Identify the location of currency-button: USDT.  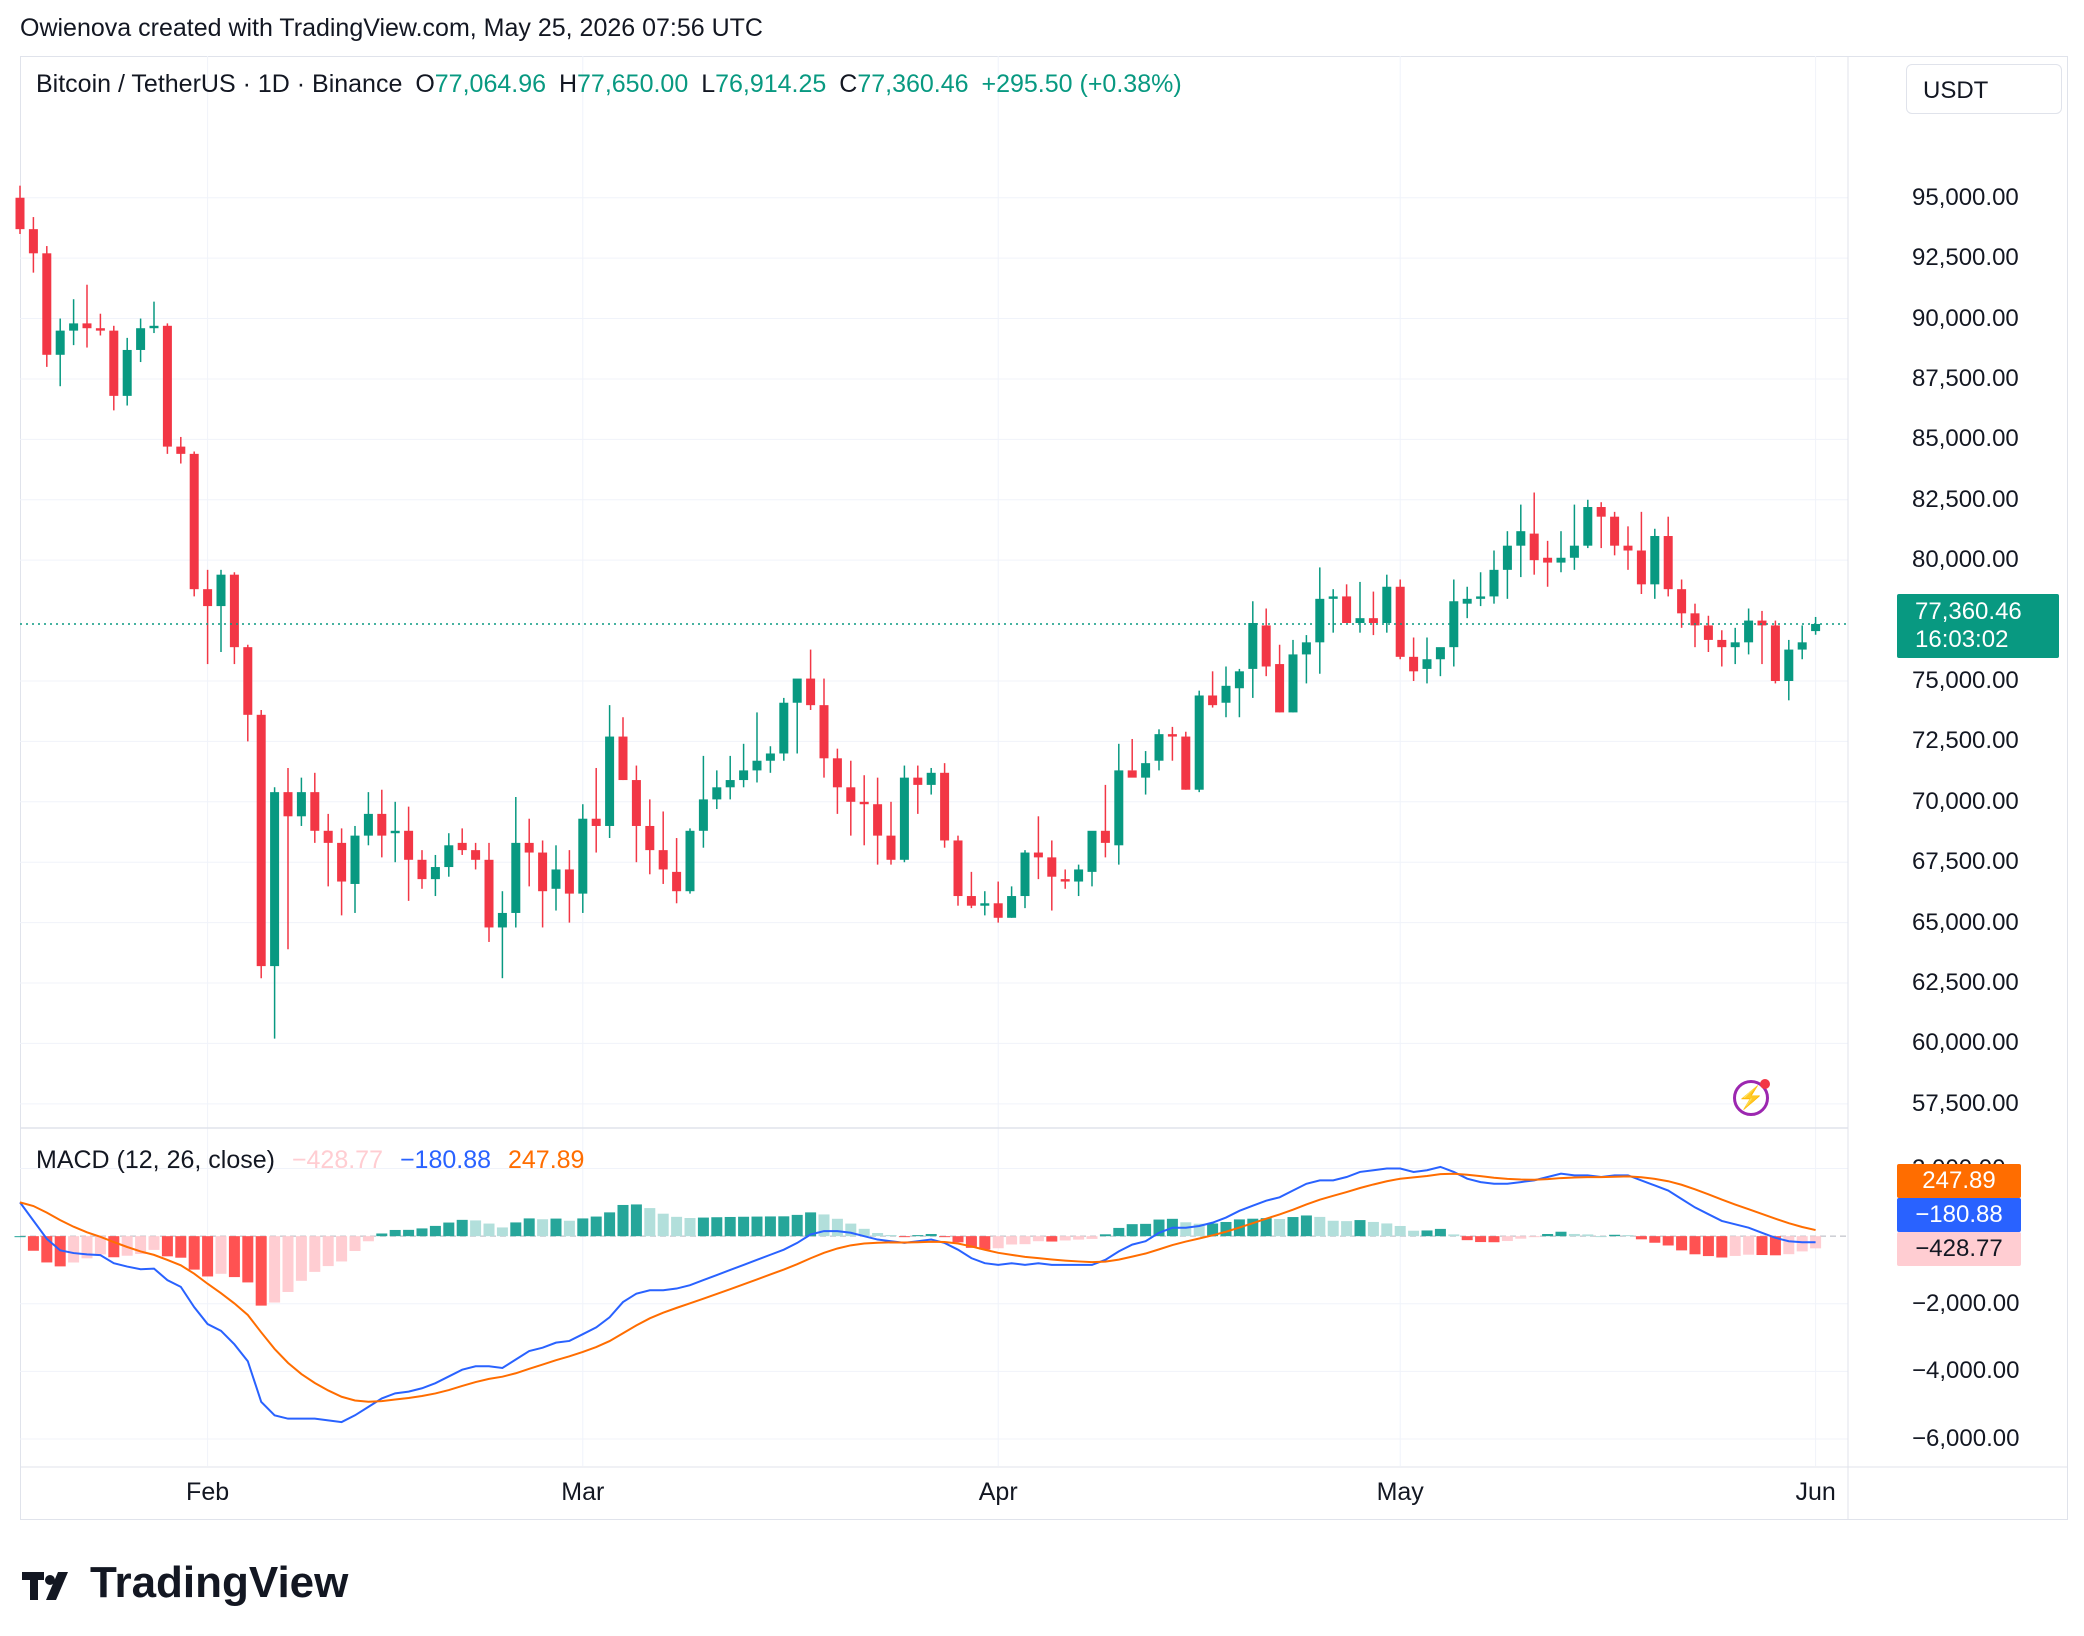
(1984, 89).